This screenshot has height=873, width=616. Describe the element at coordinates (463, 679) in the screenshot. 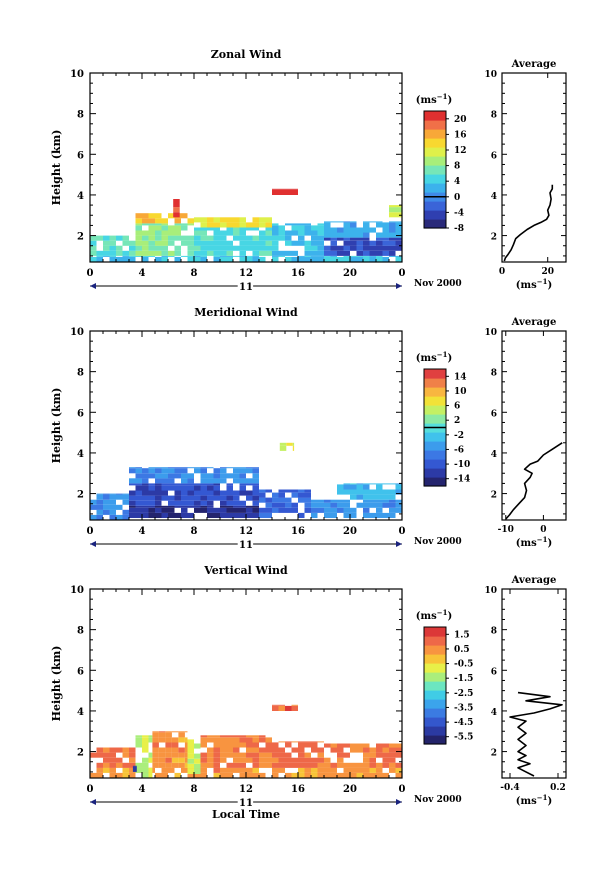

I see `colorbar-tick-label: -1.5` at that location.